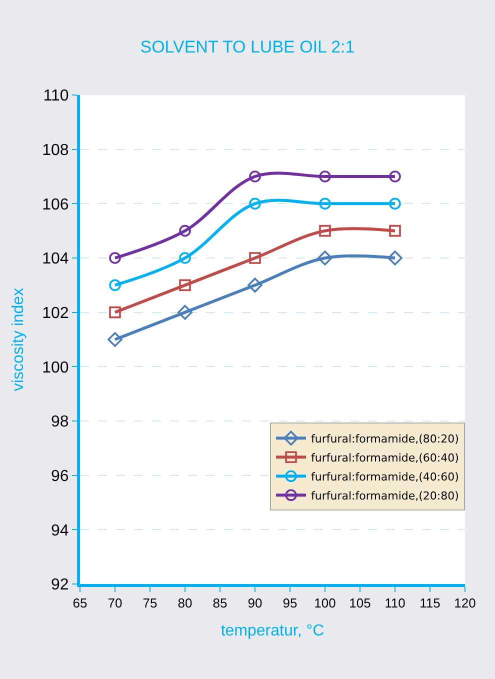 The height and width of the screenshot is (679, 495). Describe the element at coordinates (430, 603) in the screenshot. I see `x-tick-label: 115` at that location.